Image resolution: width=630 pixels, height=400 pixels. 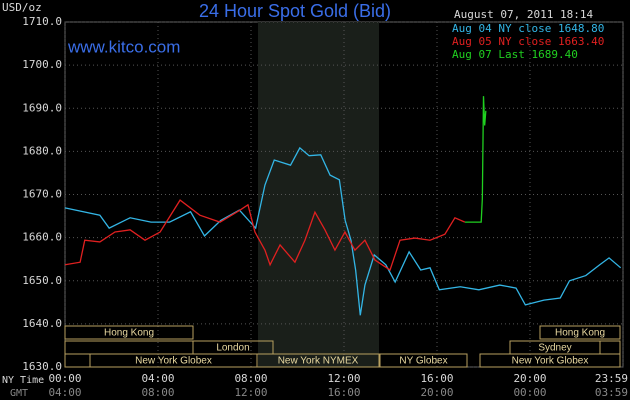 I want to click on x-tick-label: 23:59, so click(x=611, y=378).